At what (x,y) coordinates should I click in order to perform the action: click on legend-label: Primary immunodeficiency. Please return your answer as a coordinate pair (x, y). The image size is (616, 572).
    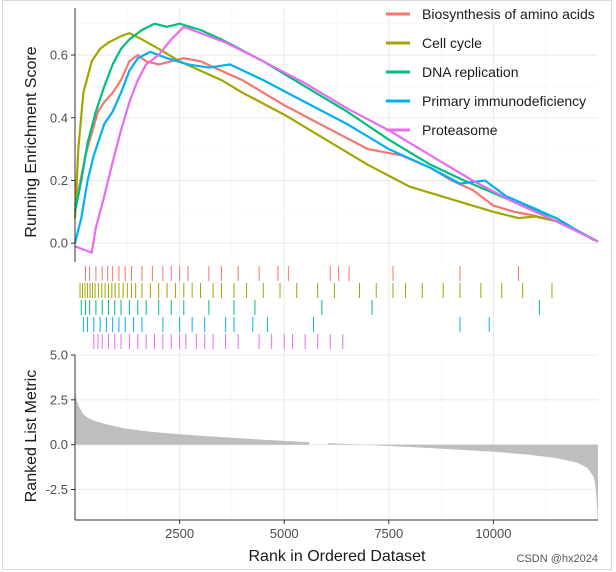
    Looking at the image, I should click on (504, 101).